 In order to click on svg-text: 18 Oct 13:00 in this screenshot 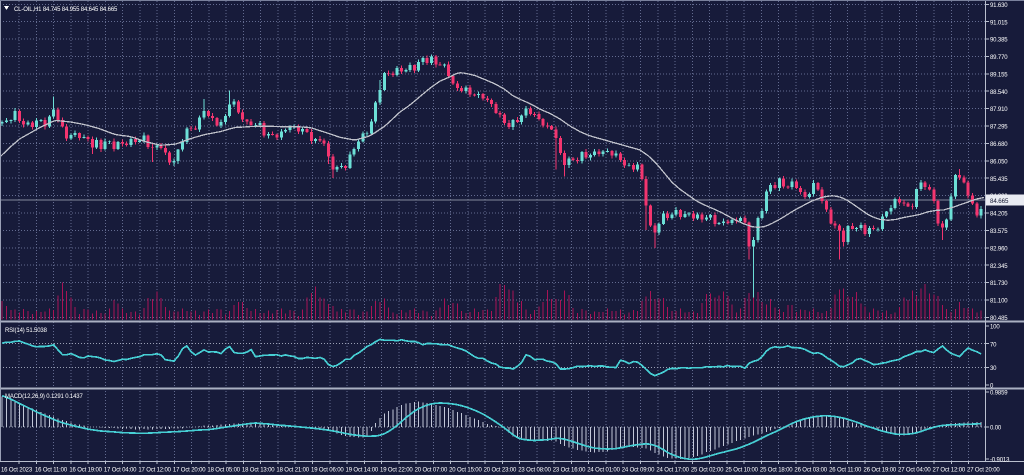, I will do `click(258, 471)`.